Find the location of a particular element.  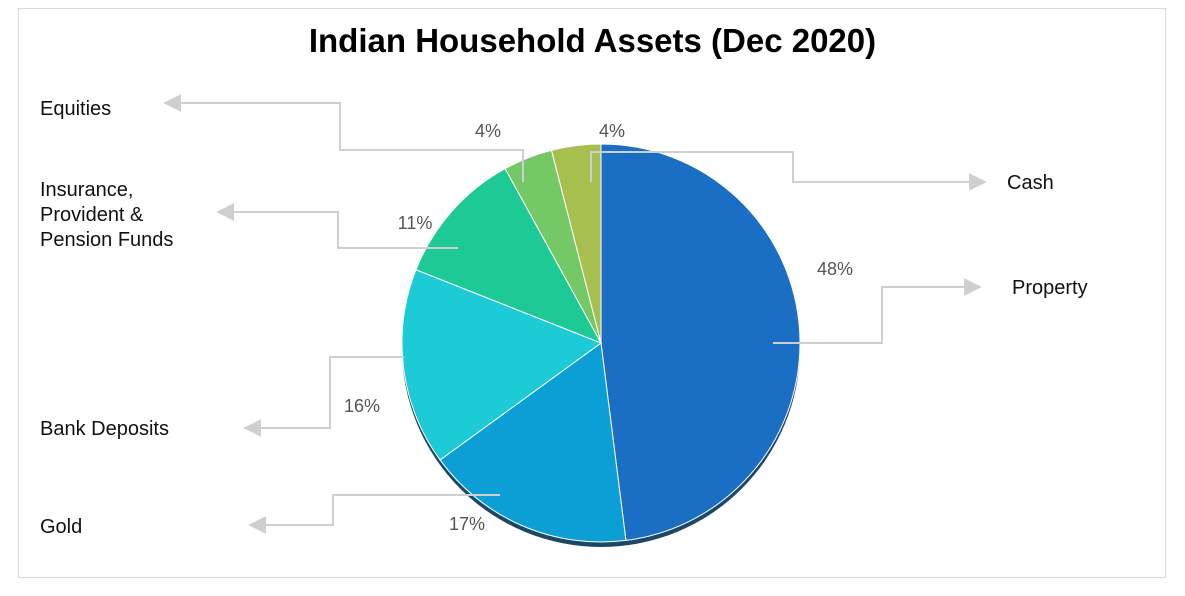

category-label: Equities is located at coordinates (76, 109).